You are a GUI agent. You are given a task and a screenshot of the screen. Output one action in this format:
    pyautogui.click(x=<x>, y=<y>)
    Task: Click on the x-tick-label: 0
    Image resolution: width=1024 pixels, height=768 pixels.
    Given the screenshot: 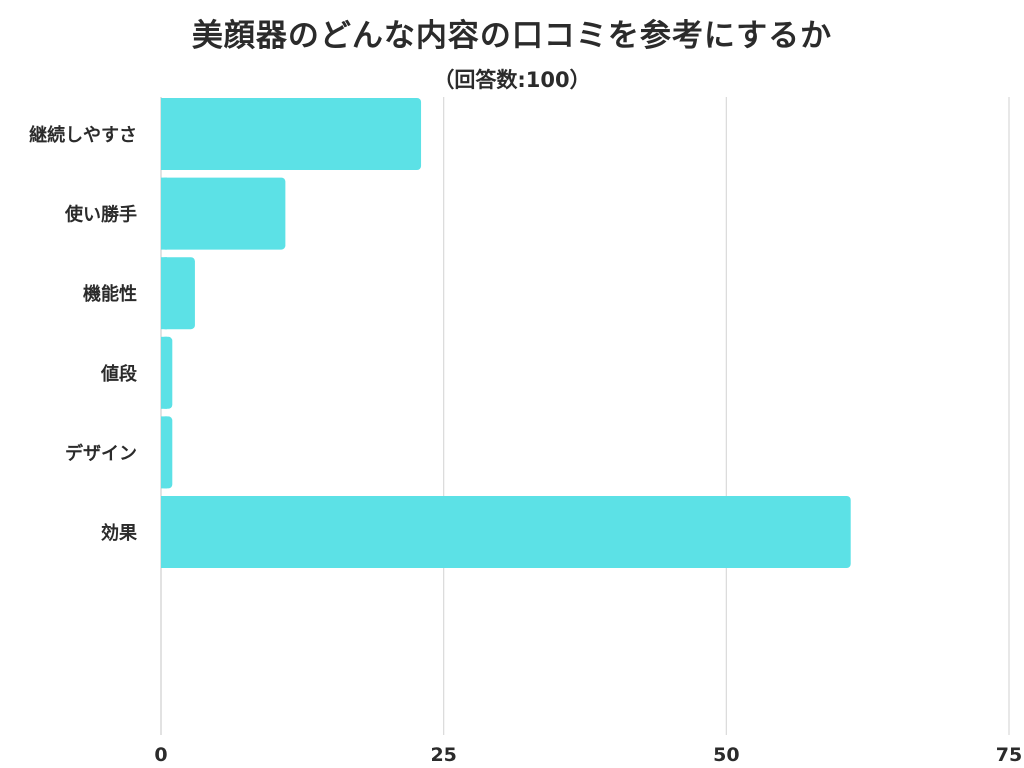 What is the action you would take?
    pyautogui.click(x=160, y=755)
    